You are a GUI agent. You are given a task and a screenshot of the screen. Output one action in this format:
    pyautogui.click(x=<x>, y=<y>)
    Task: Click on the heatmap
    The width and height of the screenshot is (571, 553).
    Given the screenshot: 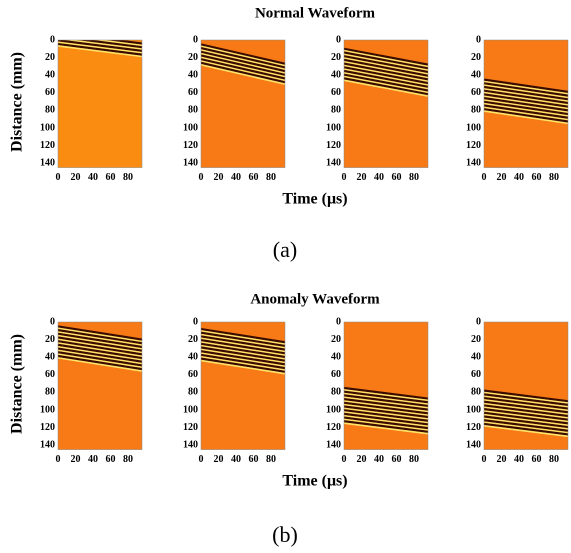 What is the action you would take?
    pyautogui.click(x=526, y=386)
    